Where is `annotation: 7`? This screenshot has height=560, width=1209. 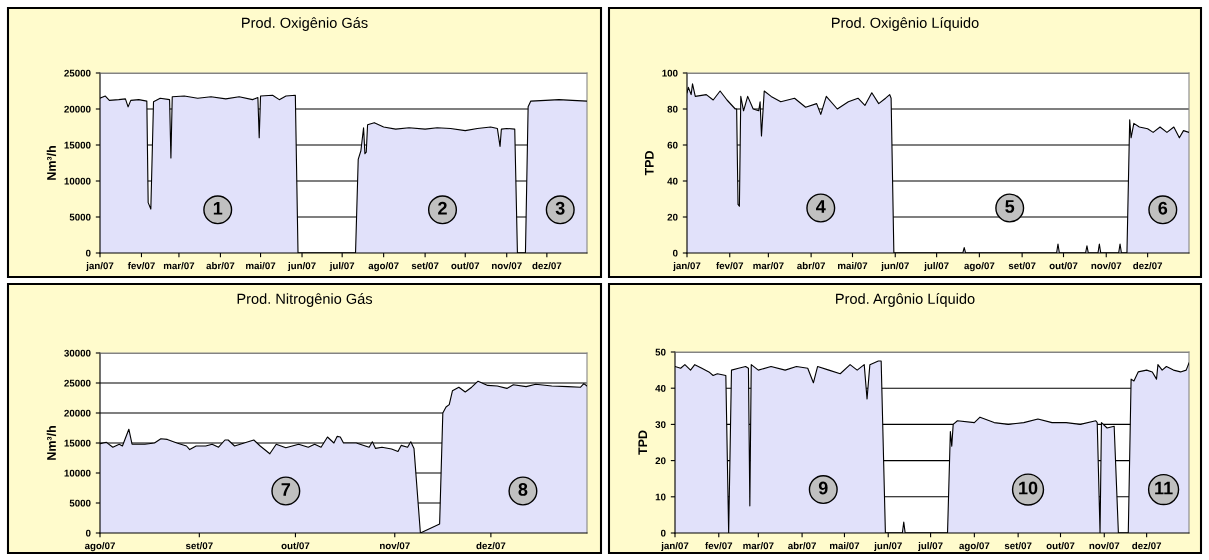 annotation: 7 is located at coordinates (286, 489).